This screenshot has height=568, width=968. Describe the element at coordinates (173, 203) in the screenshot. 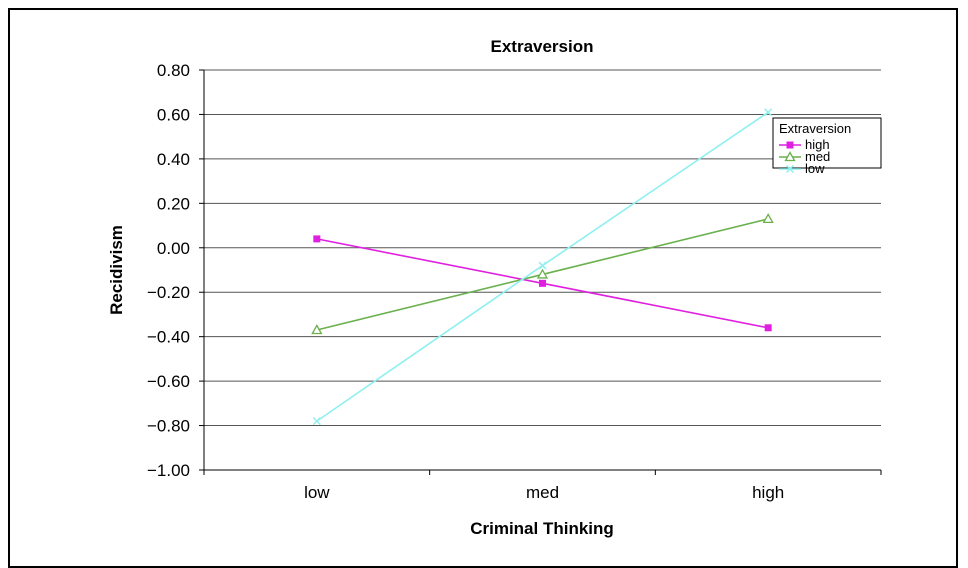

I see `y-tick-label: 0.20` at that location.